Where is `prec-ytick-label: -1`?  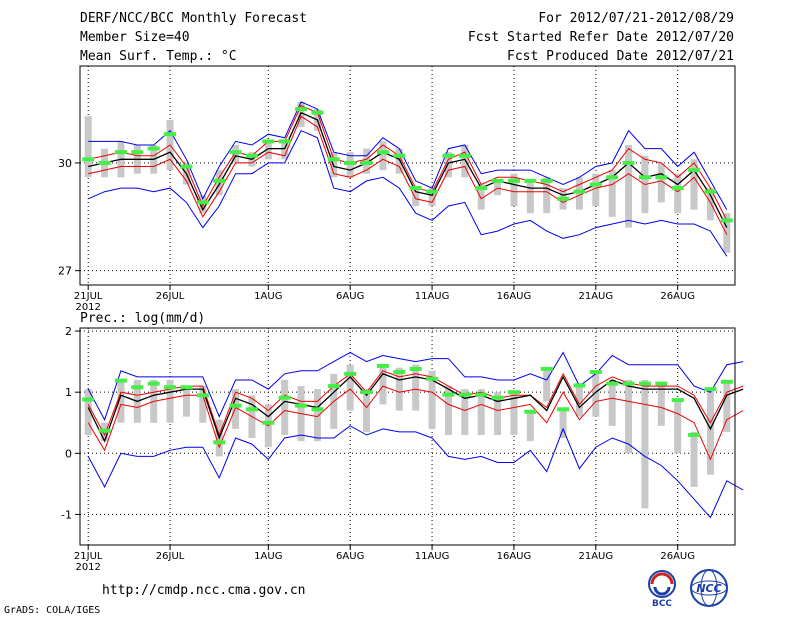
prec-ytick-label: -1 is located at coordinates (66, 514).